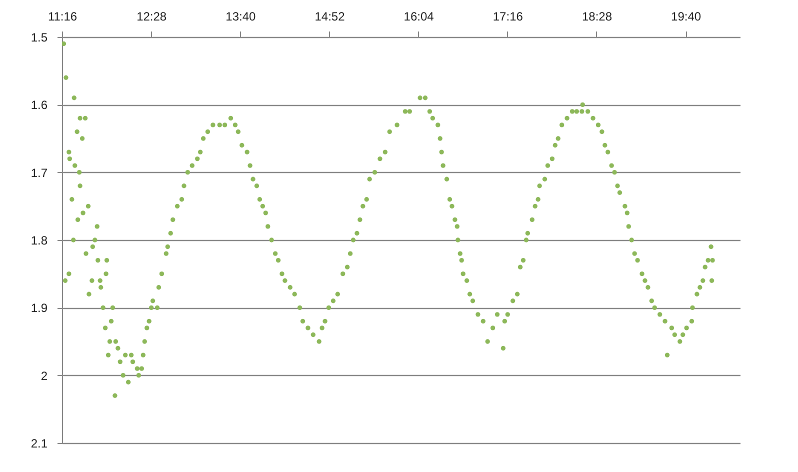 Image resolution: width=798 pixels, height=472 pixels. Describe the element at coordinates (330, 17) in the screenshot. I see `x-tick-label: 14:52` at that location.